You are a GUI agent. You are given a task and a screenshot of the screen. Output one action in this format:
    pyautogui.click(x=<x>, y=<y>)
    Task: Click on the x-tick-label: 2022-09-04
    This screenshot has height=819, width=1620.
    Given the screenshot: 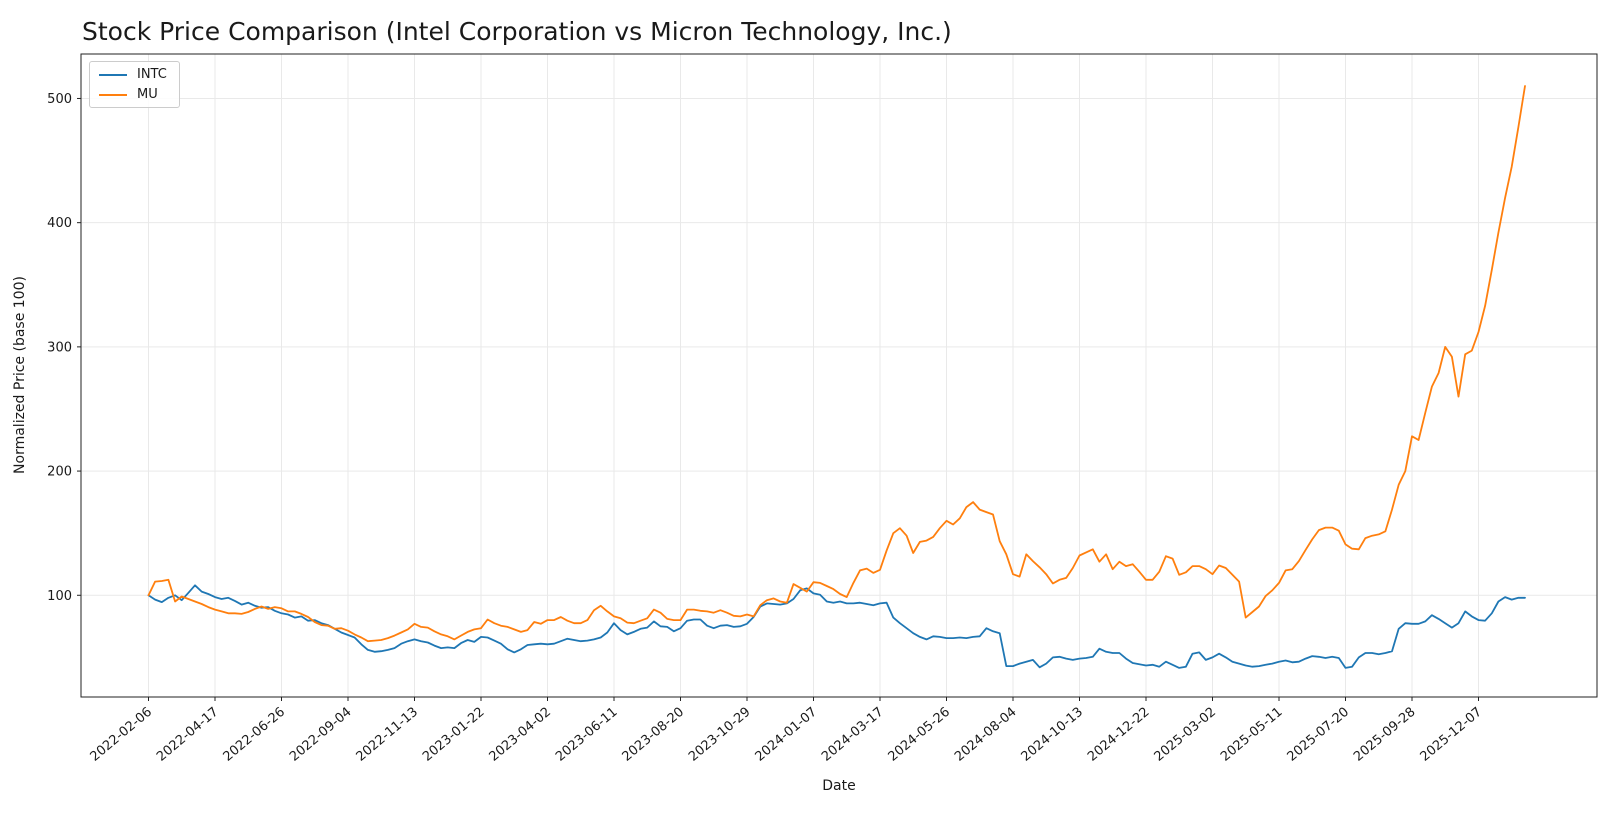 What is the action you would take?
    pyautogui.click(x=321, y=735)
    